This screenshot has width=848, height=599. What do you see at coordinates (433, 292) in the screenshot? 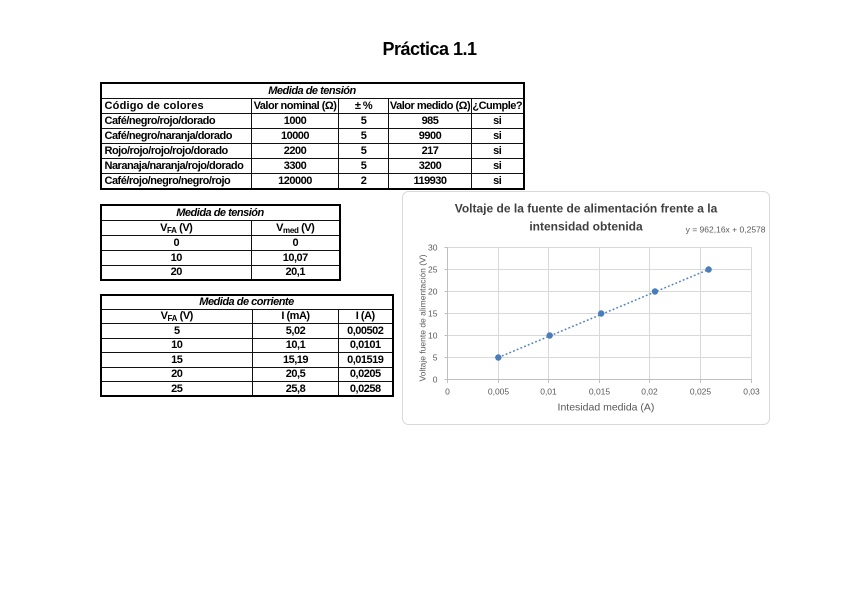
I see `svg-text: 20` at bounding box center [433, 292].